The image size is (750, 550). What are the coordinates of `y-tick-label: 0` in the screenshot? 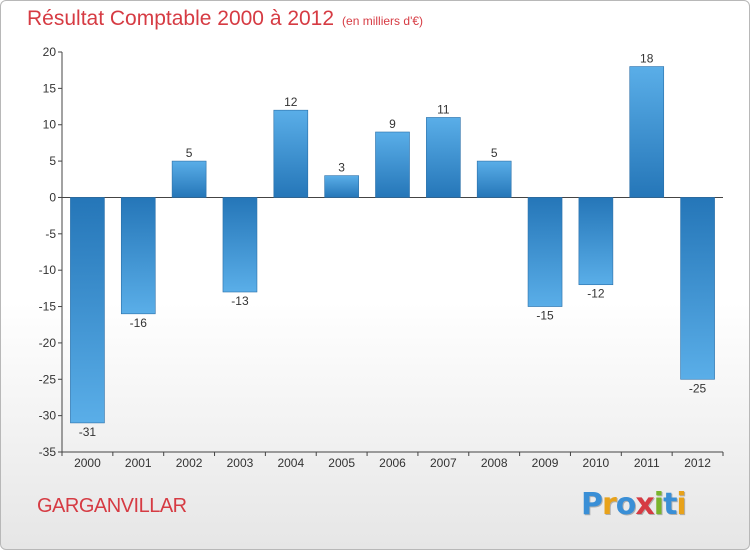 It's located at (52, 197).